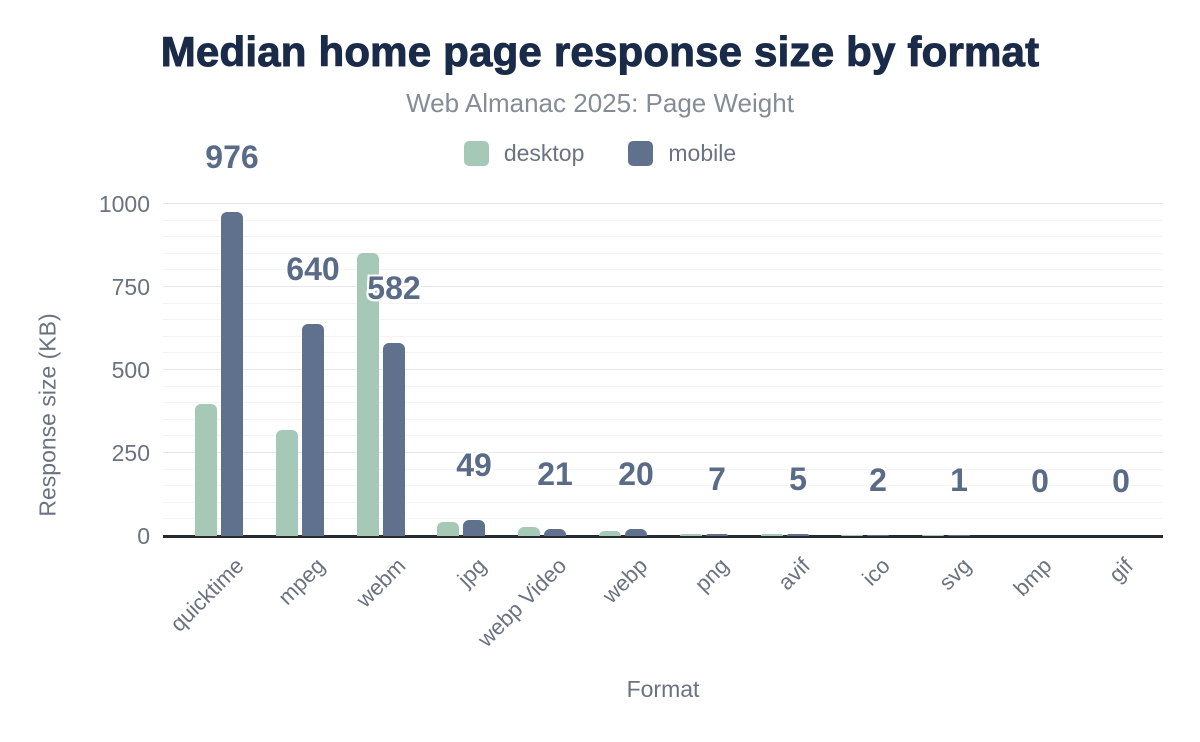  What do you see at coordinates (878, 480) in the screenshot?
I see `data-label-ico: 2` at bounding box center [878, 480].